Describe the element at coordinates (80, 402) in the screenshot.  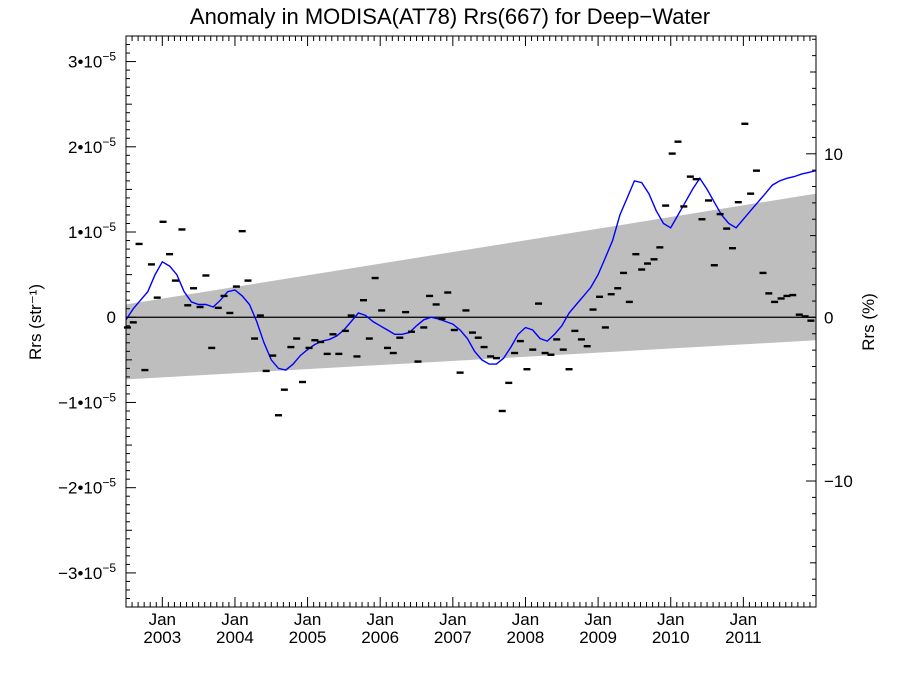
I see `left-tick-base: −1•10` at that location.